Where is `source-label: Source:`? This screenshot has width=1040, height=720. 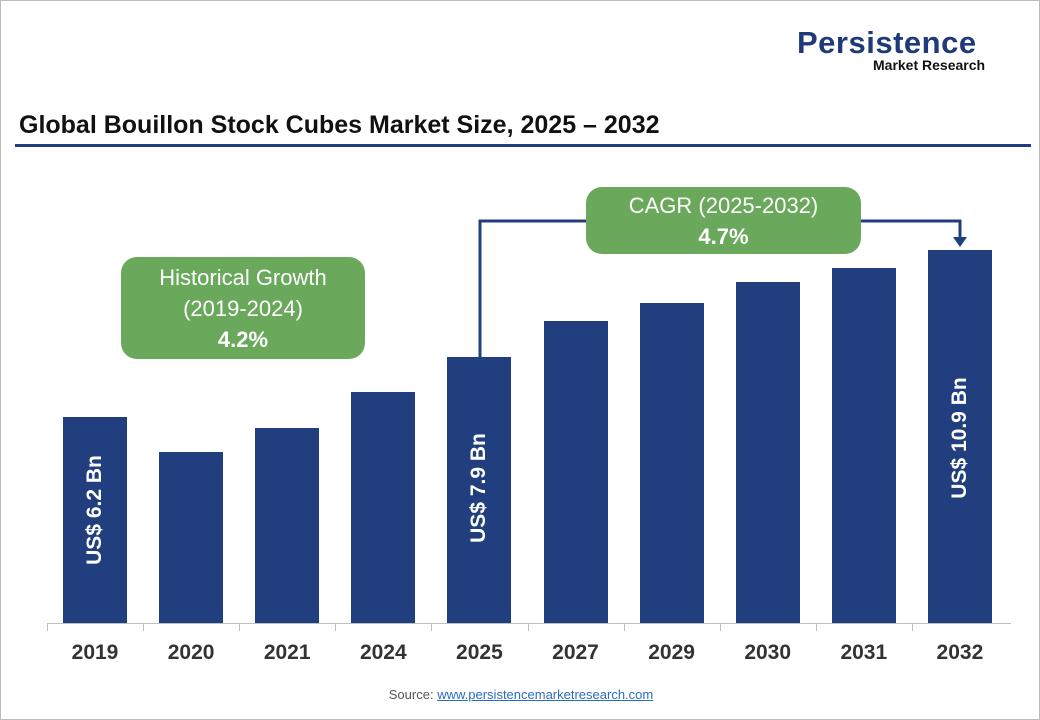
source-label: Source: is located at coordinates (411, 694).